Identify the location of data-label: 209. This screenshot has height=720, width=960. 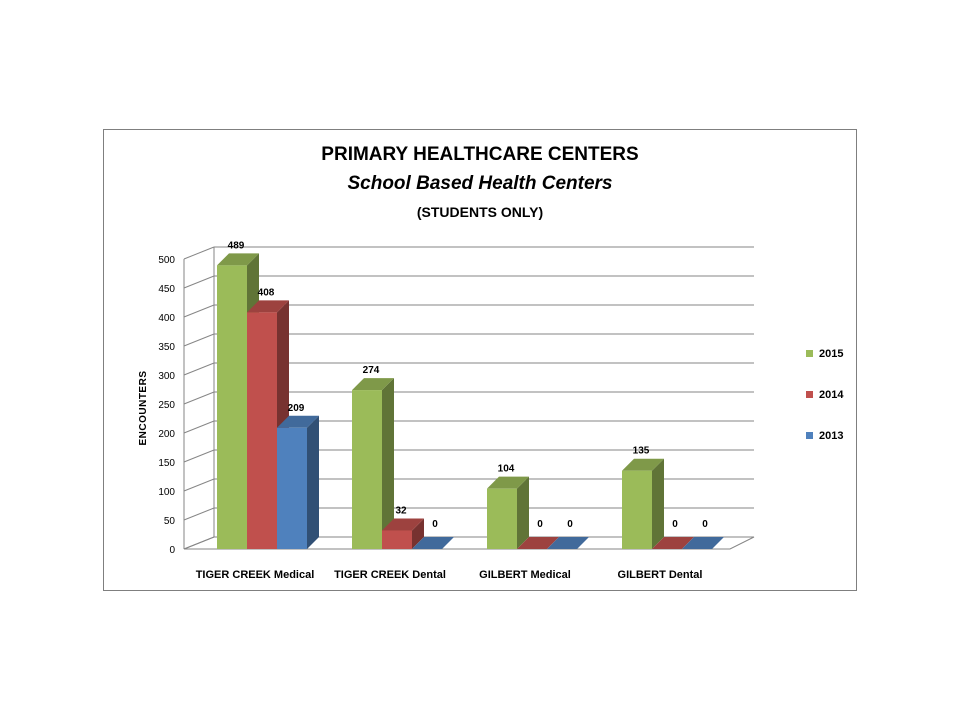
(296, 408).